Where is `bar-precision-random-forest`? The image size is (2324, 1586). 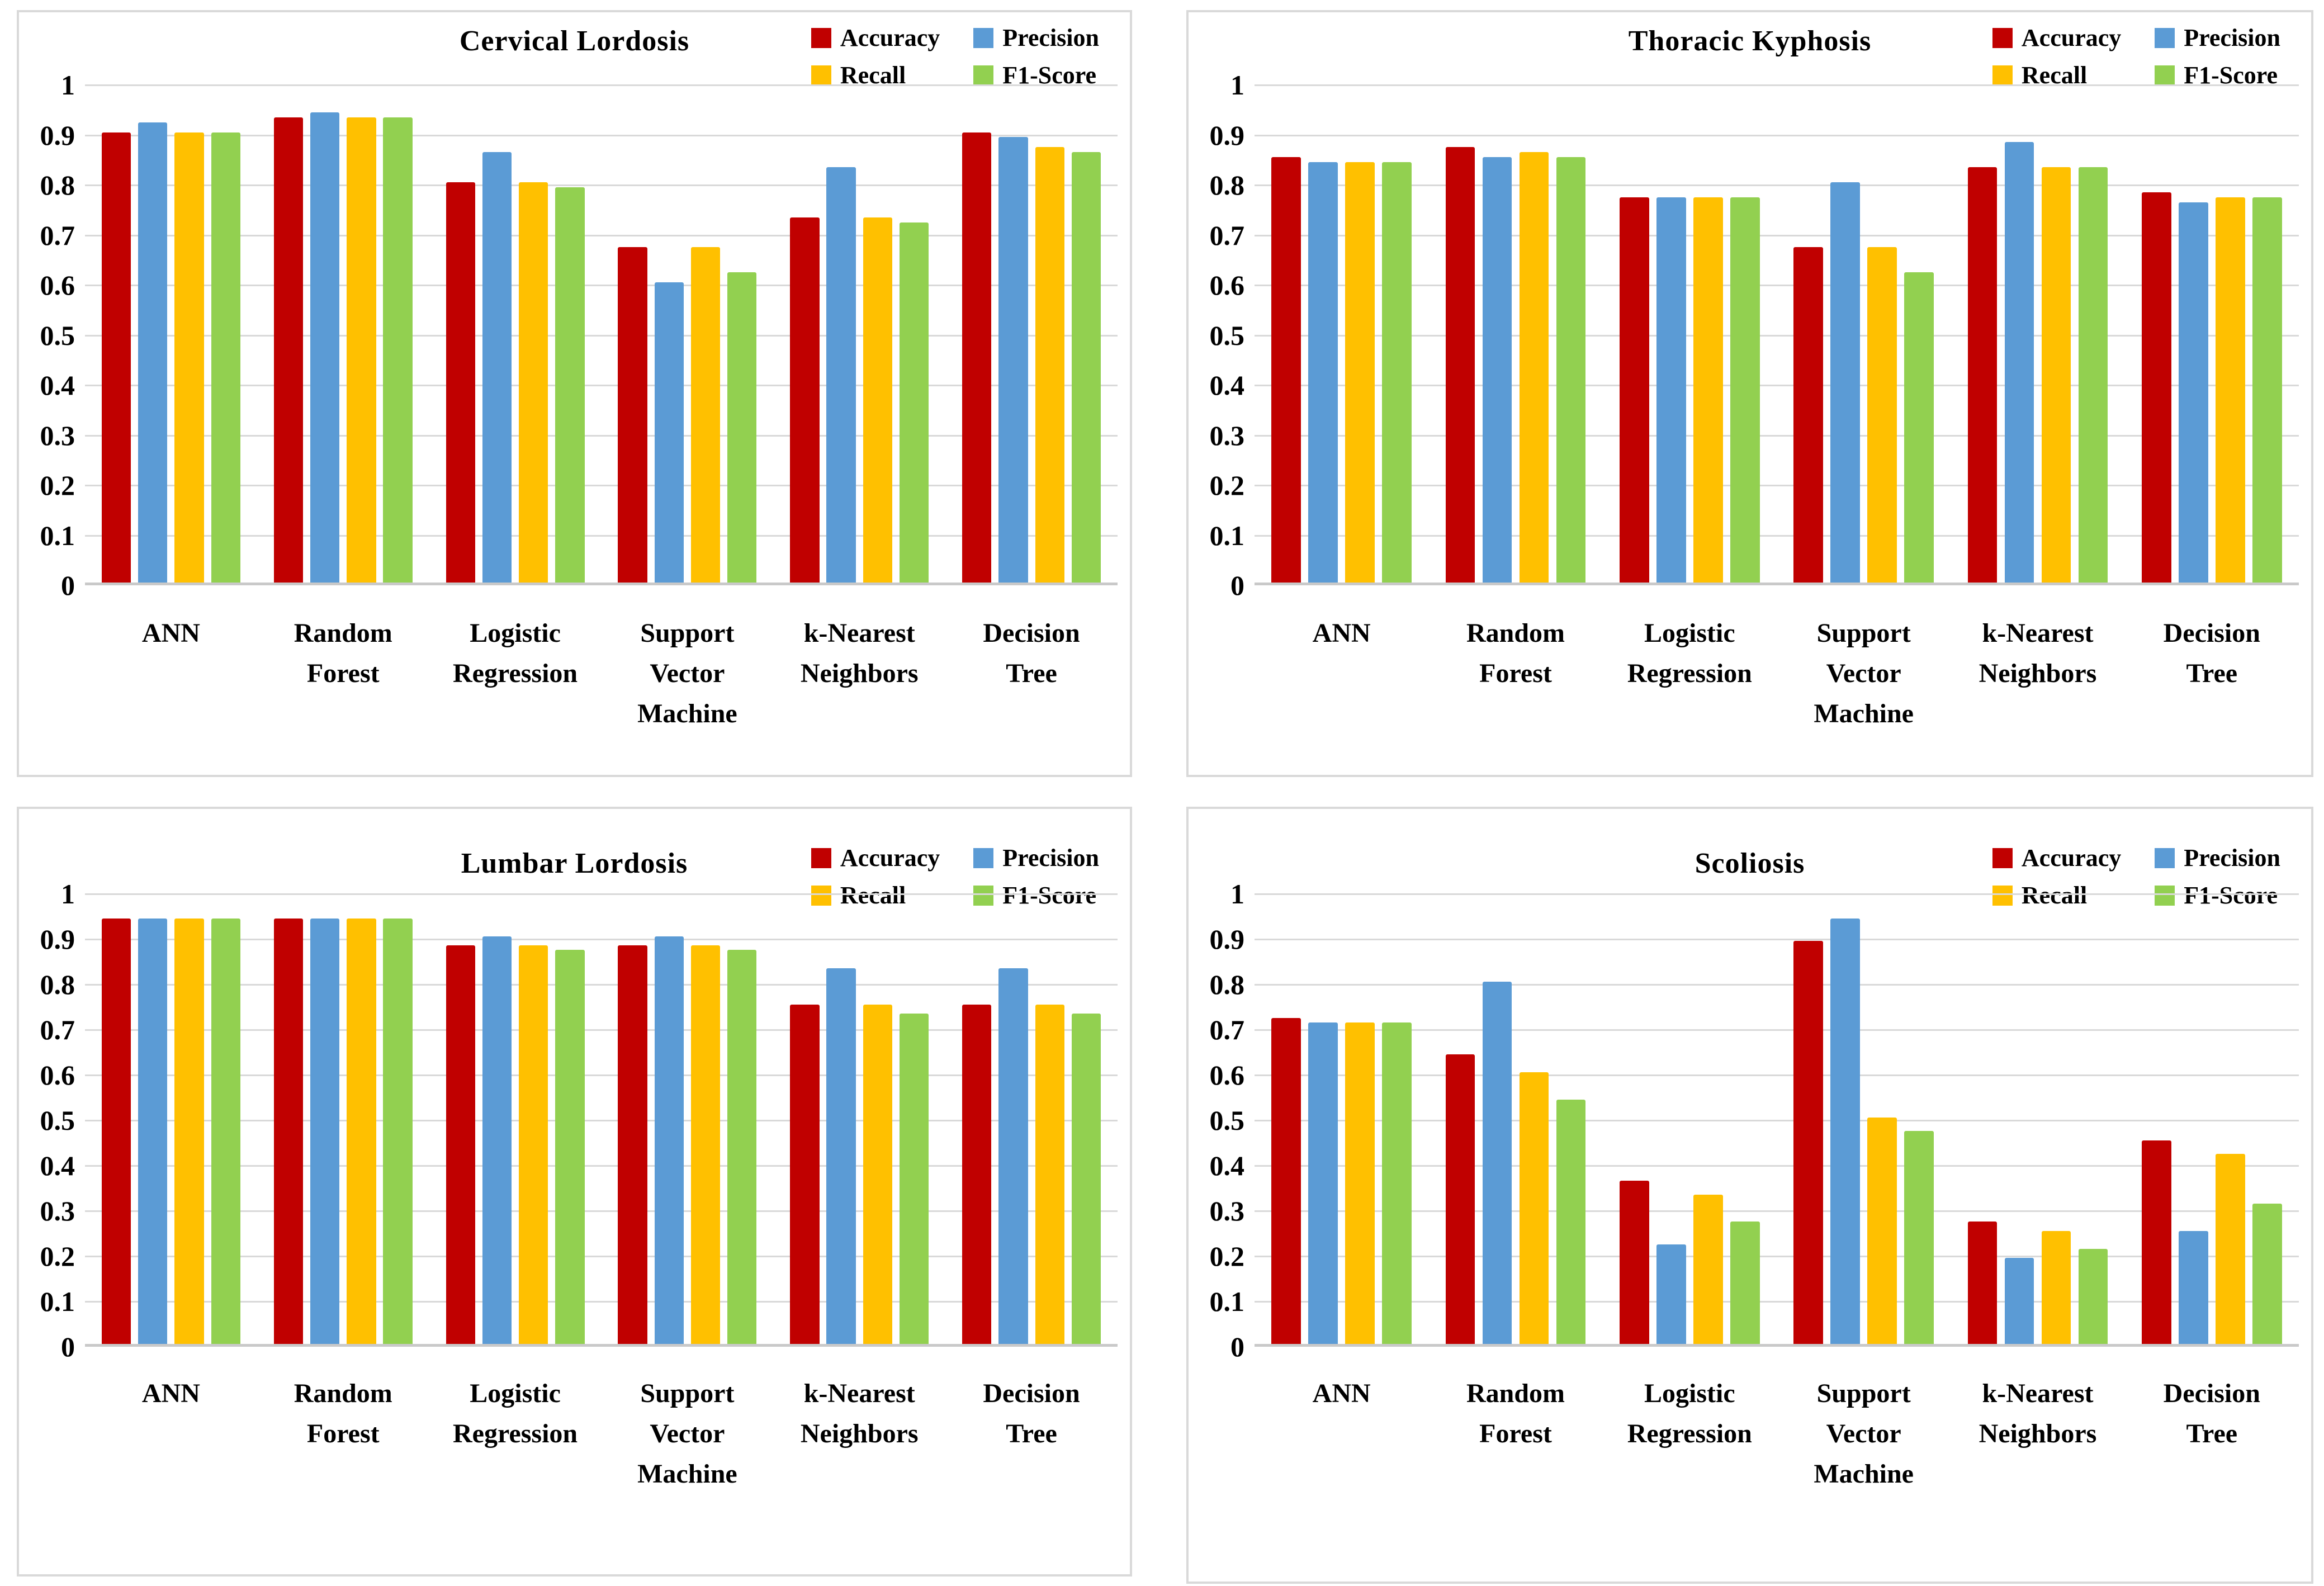
bar-precision-random-forest is located at coordinates (1497, 1163).